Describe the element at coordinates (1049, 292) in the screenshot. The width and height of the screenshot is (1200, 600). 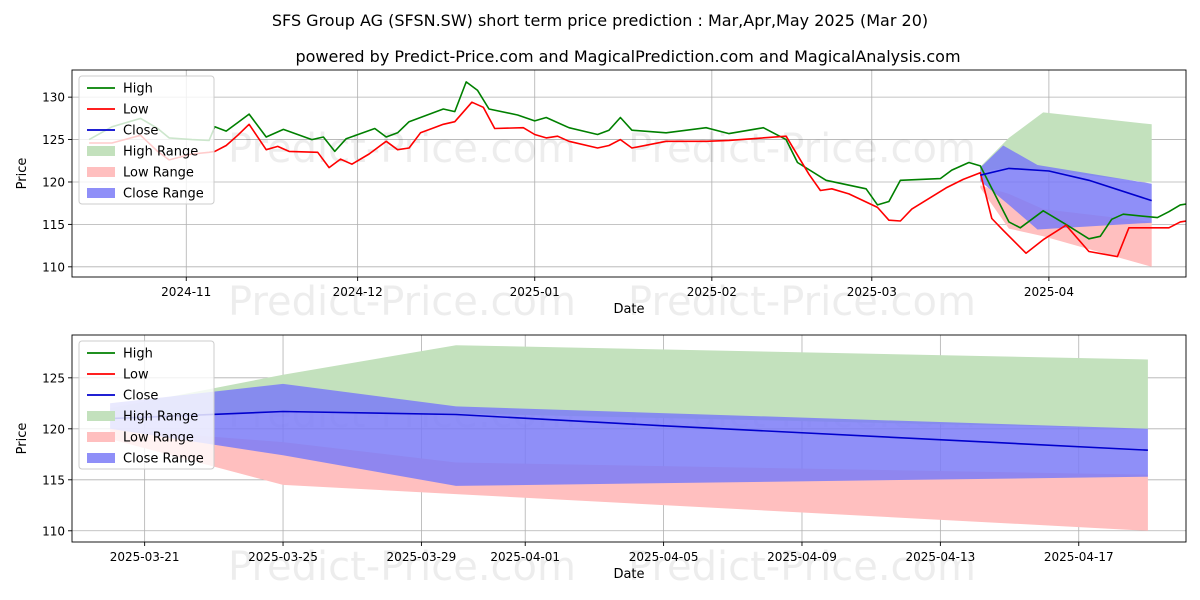
I see `x-tick-label: 2025-04` at that location.